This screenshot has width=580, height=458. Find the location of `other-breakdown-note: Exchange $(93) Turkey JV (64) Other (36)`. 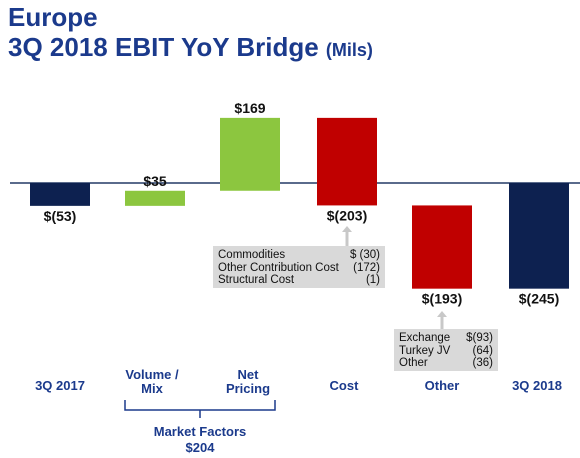

other-breakdown-note: Exchange $(93) Turkey JV (64) Other (36) is located at coordinates (446, 350).